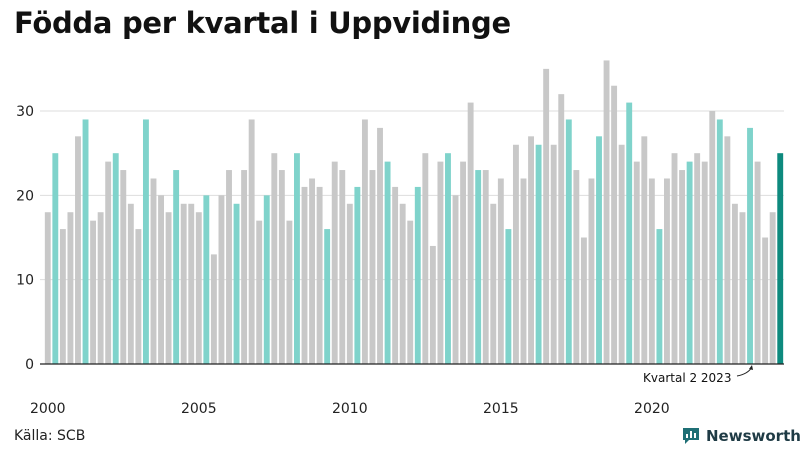 The height and width of the screenshot is (450, 800). What do you see at coordinates (50, 436) in the screenshot?
I see `source-label: Källa: SCB` at bounding box center [50, 436].